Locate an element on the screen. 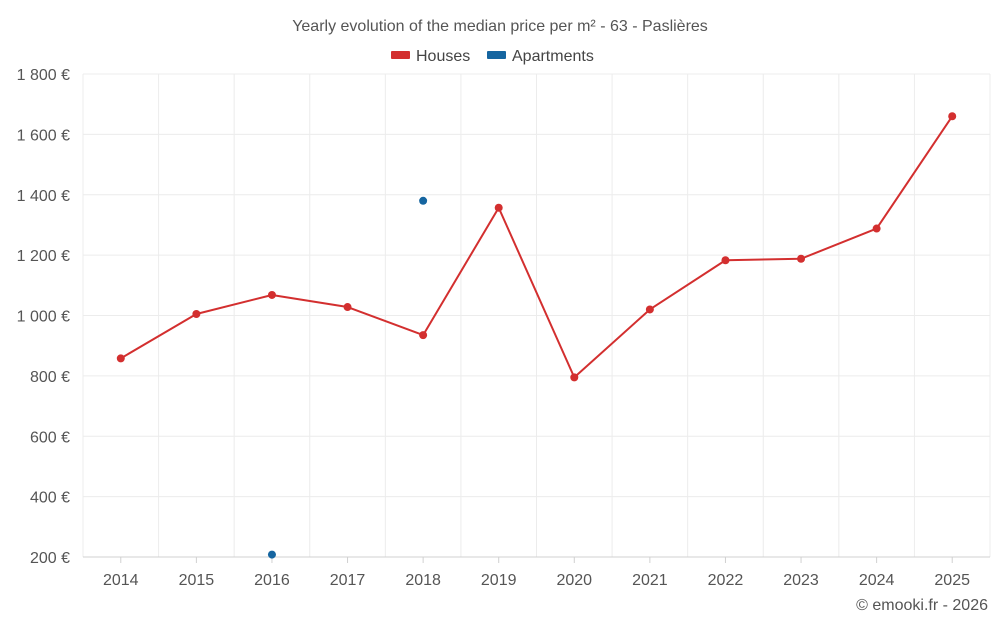 The width and height of the screenshot is (1000, 630). y-tick-label: 1 400 € is located at coordinates (43, 196).